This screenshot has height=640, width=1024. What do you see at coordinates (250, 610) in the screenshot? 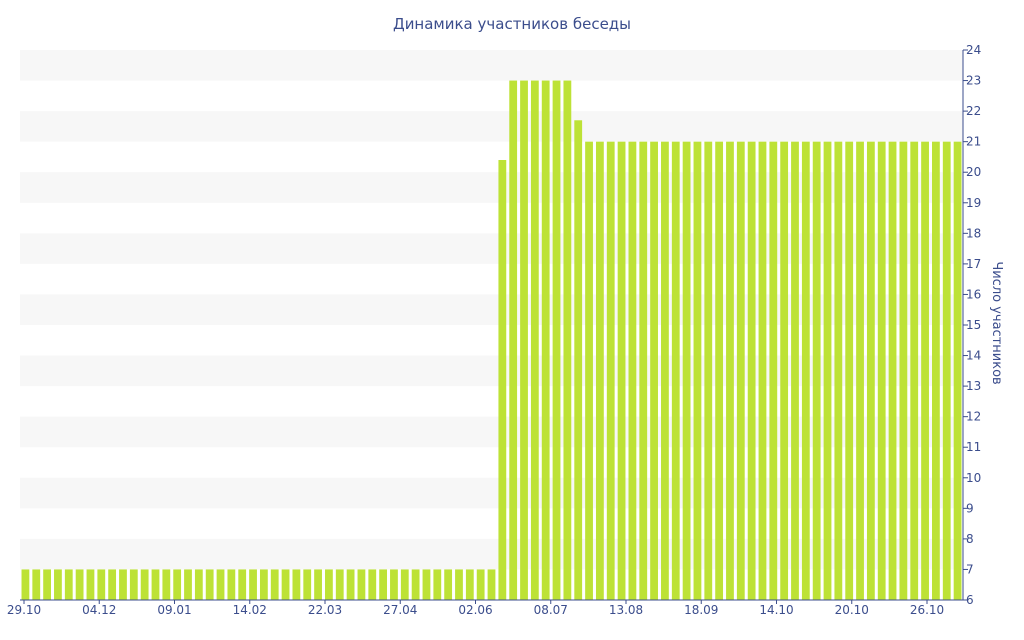
I see `x-tick-label: 14.02` at bounding box center [250, 610].